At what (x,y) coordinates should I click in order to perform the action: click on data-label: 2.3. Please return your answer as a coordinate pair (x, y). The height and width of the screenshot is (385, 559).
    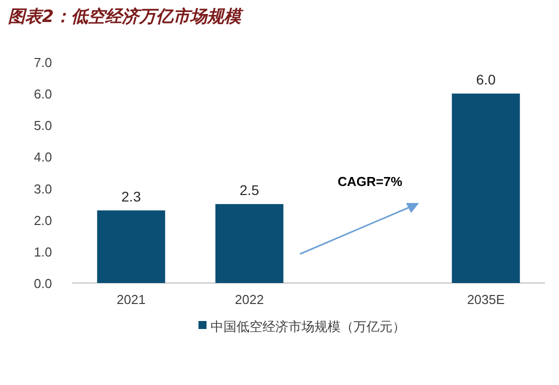
    Looking at the image, I should click on (131, 196).